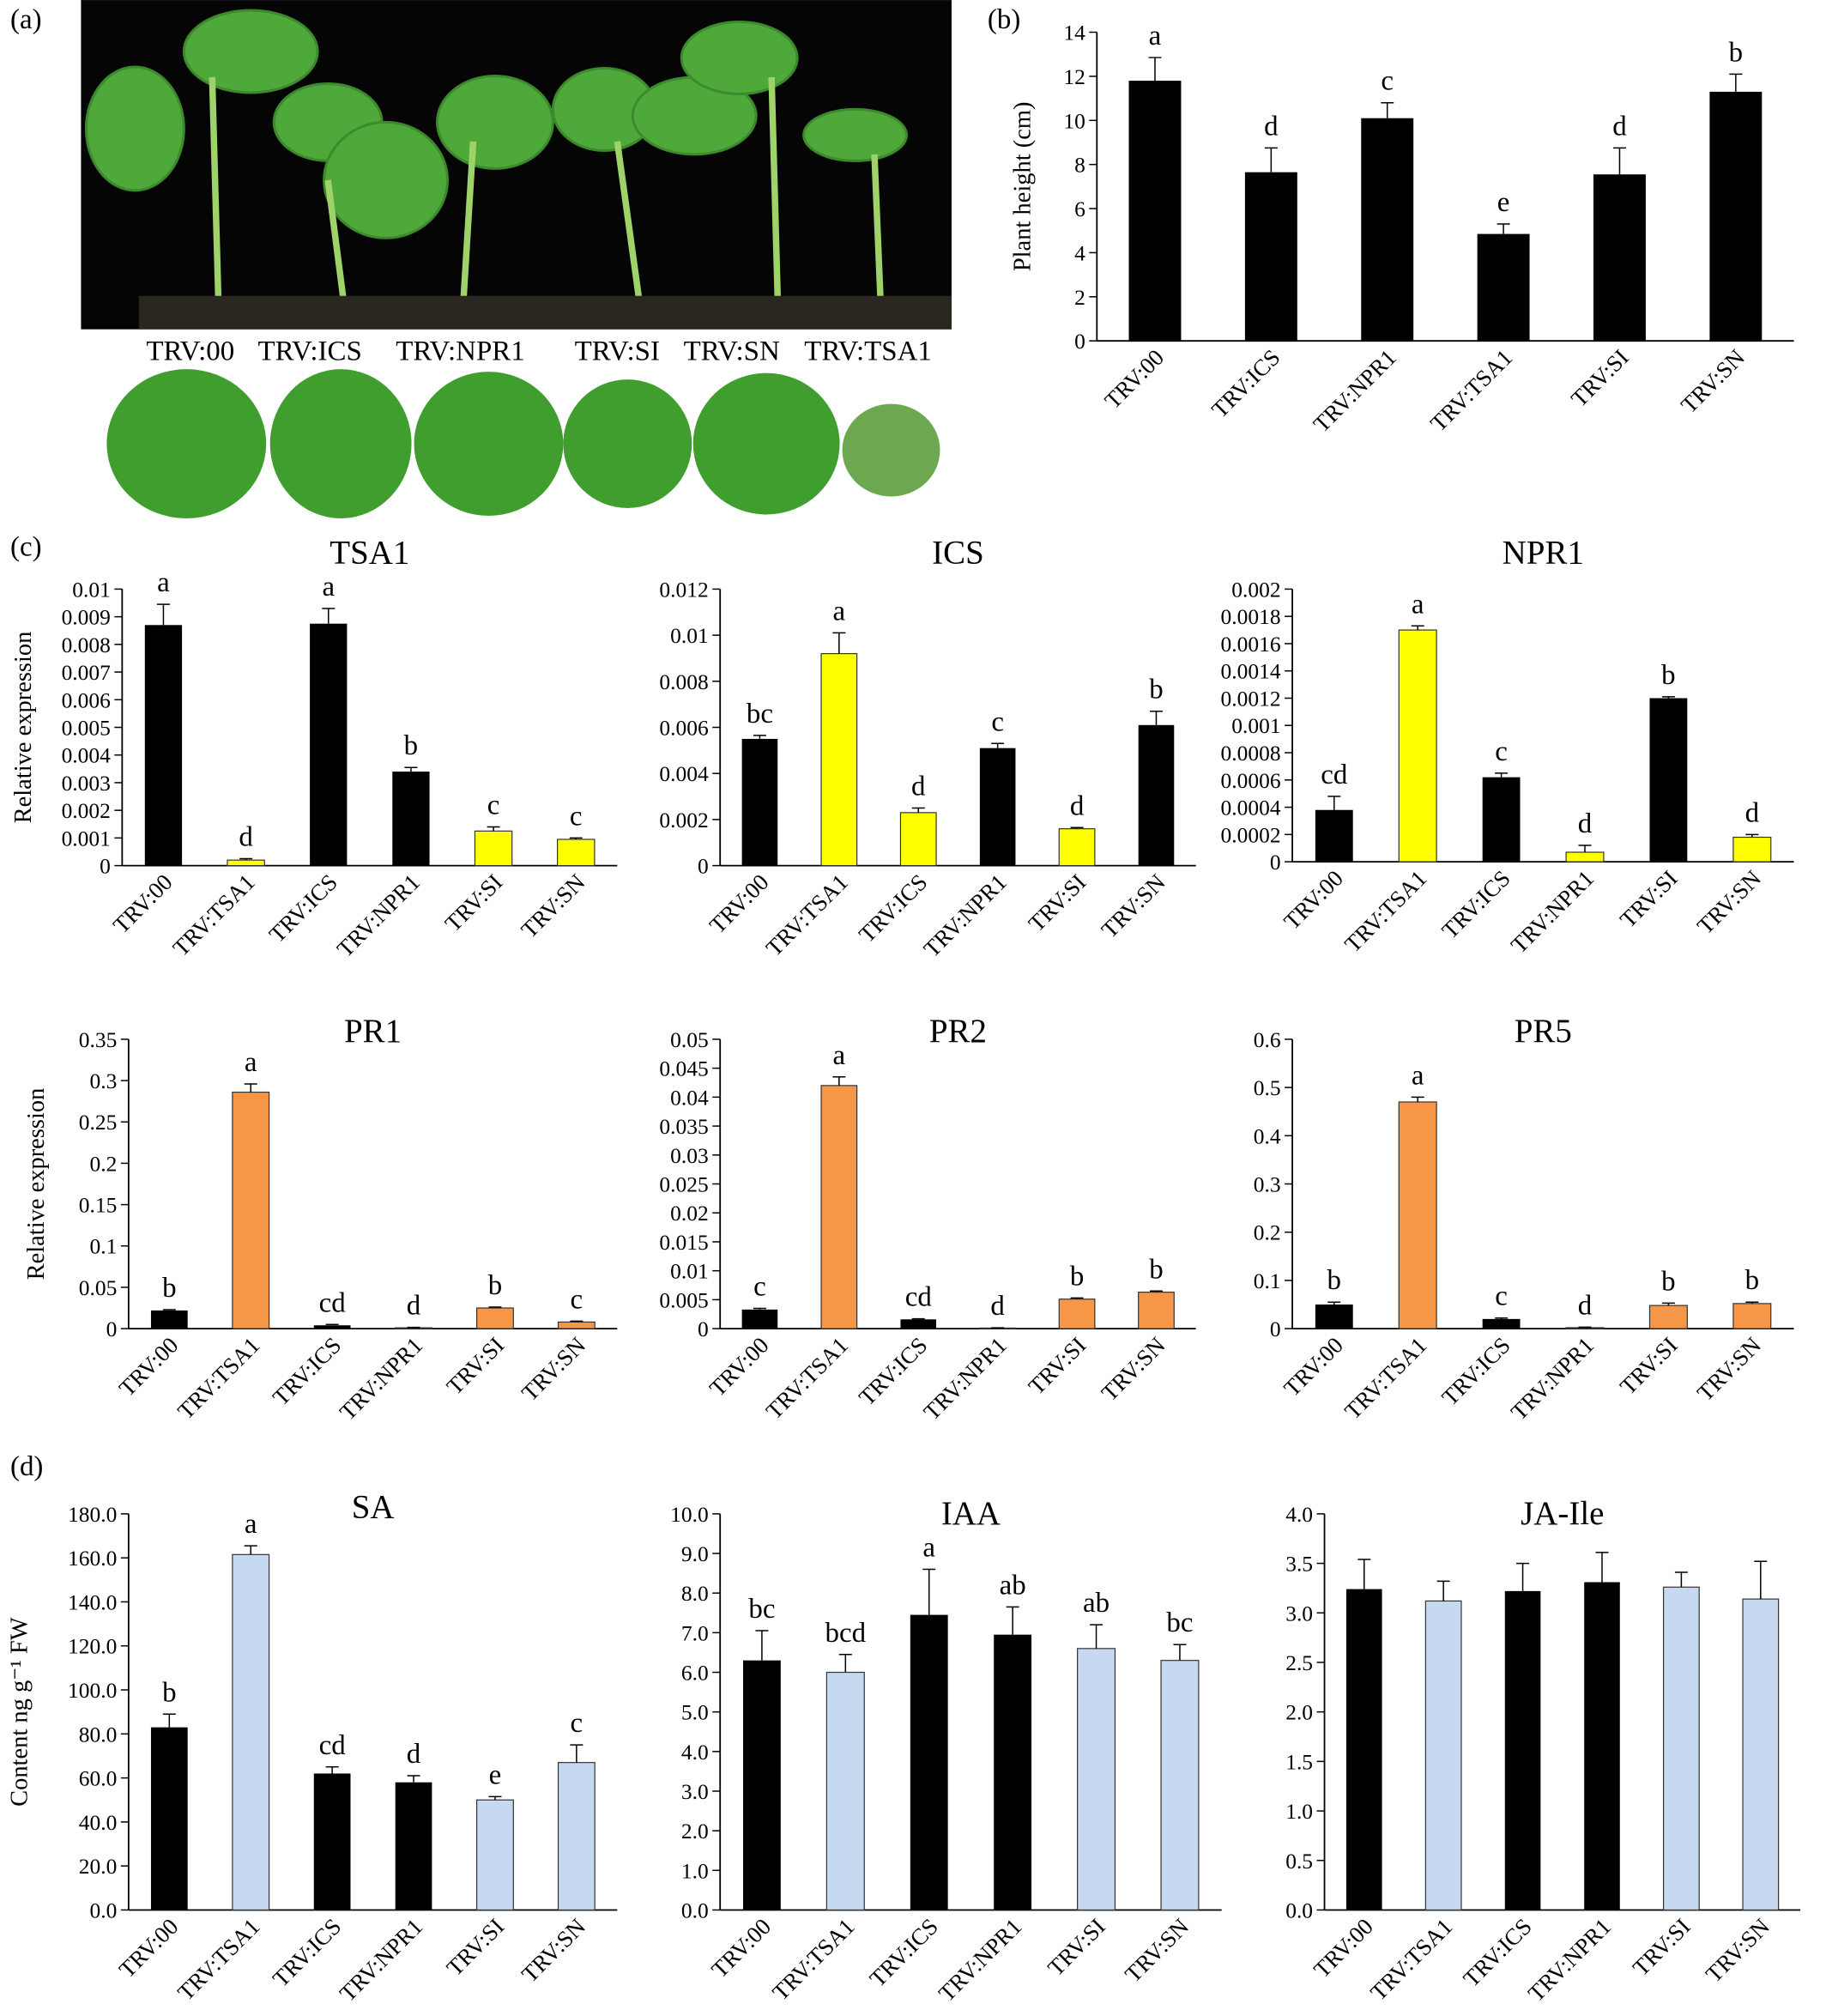  What do you see at coordinates (1299, 1662) in the screenshot?
I see `y-tick-label: 2.5` at bounding box center [1299, 1662].